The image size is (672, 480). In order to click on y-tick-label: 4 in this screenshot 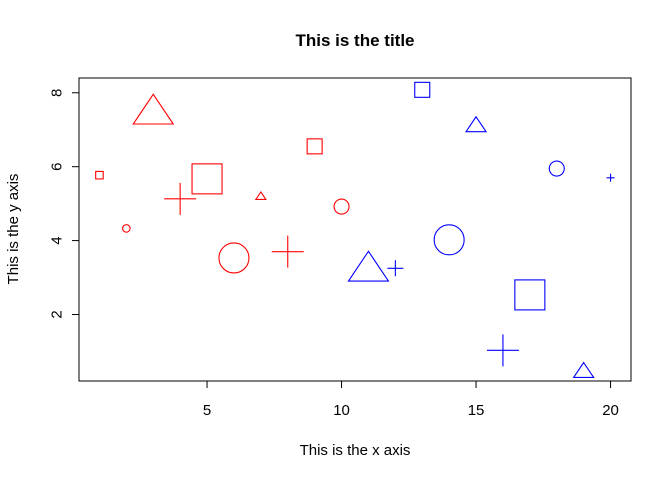, I will do `click(57, 240)`.